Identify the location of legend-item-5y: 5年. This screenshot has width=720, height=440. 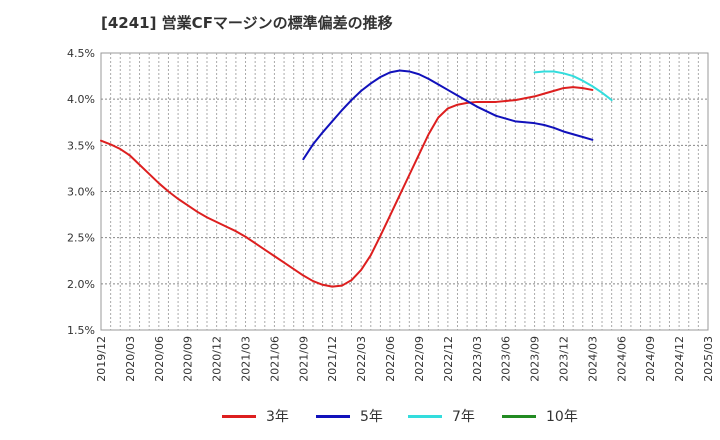
(349, 416).